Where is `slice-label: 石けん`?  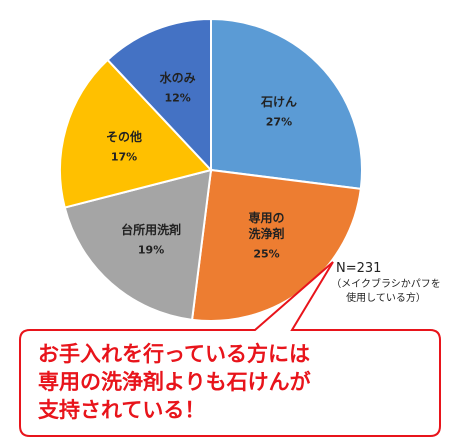
slice-label: 石けん is located at coordinates (278, 102).